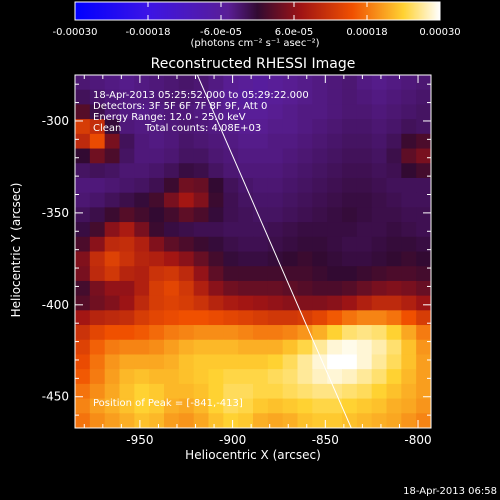  Describe the element at coordinates (55, 213) in the screenshot. I see `y-tick-label: -350` at that location.